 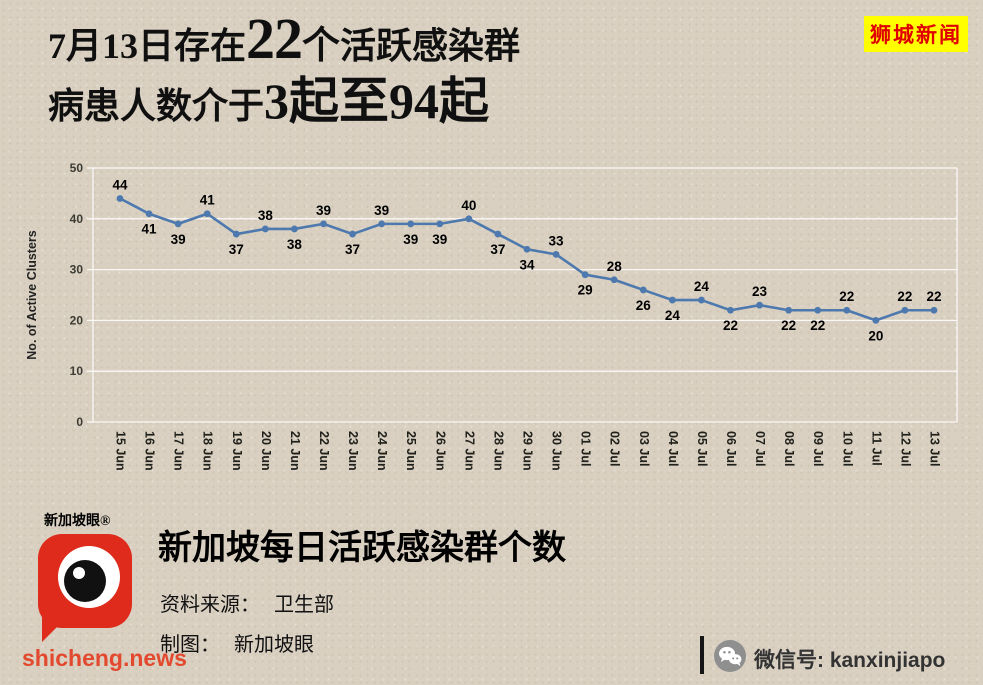 I want to click on y-axis-title: No. of Active Clusters, so click(x=32, y=294).